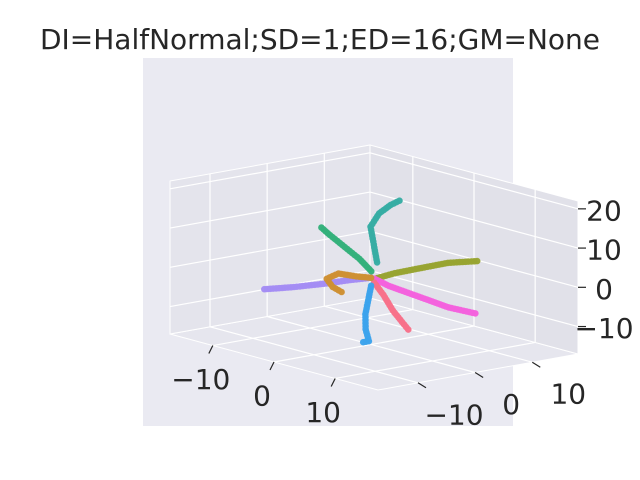 The image size is (640, 480). I want to click on x-tick-label: 10, so click(323, 412).